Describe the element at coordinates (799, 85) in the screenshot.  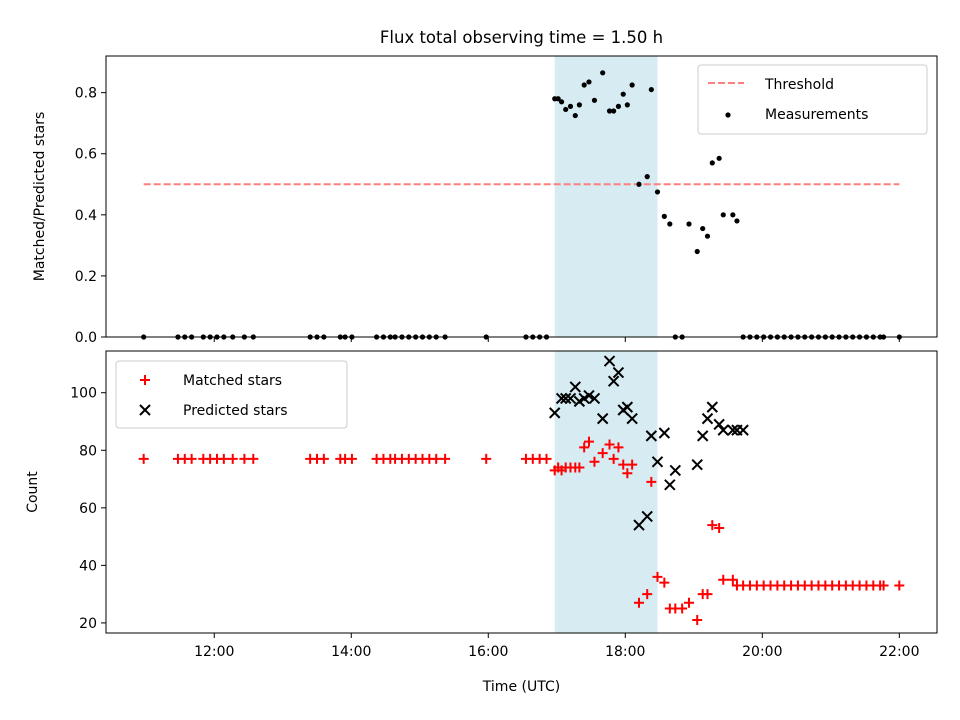
I see `legend-threshold-label: Threshold` at that location.